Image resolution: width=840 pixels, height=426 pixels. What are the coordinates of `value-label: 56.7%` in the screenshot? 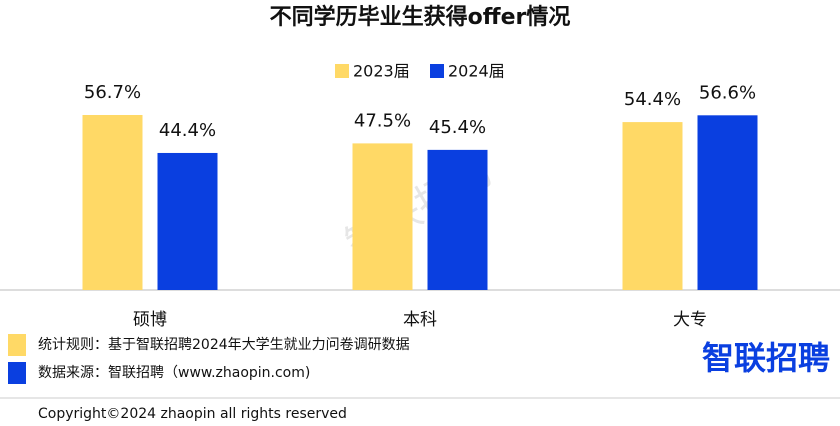 It's located at (112, 92).